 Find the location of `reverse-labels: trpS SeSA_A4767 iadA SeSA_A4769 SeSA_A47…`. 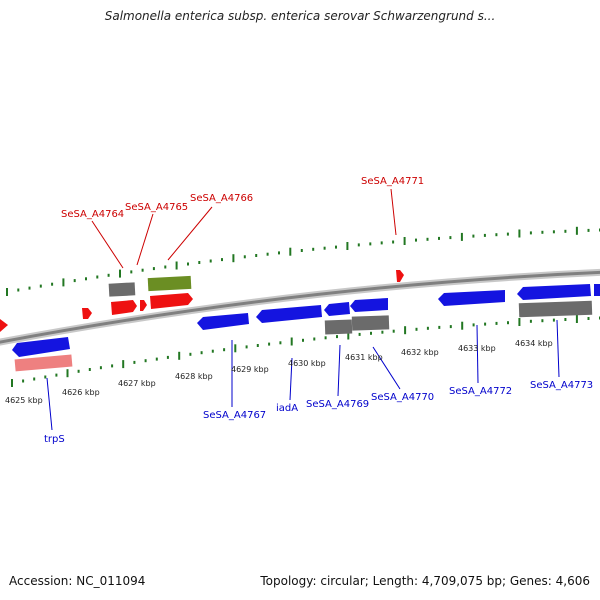

reverse-labels: trpS SeSA_A4767 iadA SeSA_A4769 SeSA_A47… is located at coordinates (318, 412).